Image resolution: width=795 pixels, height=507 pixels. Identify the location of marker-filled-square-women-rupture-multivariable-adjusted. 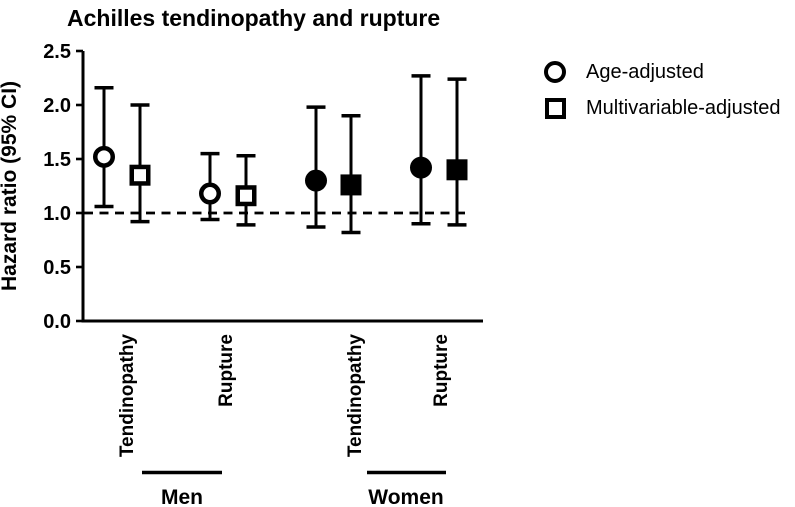
(457, 170).